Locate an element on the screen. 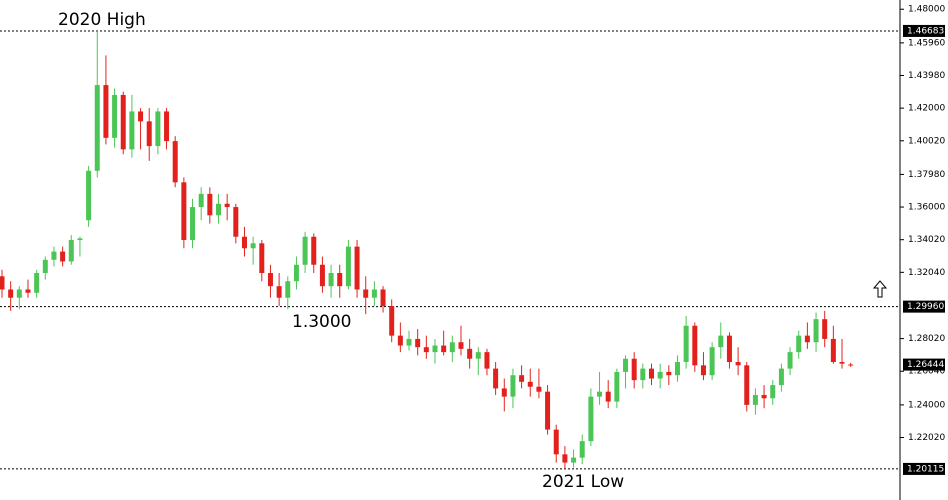 The width and height of the screenshot is (948, 500). y-tick-label: 1.43980 is located at coordinates (926, 76).